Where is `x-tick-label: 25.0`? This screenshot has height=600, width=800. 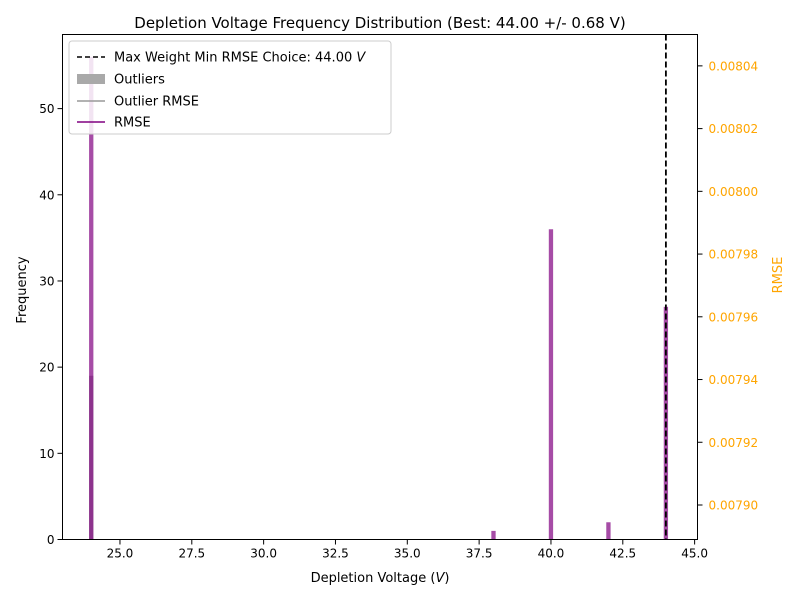 x-tick-label: 25.0 is located at coordinates (120, 554).